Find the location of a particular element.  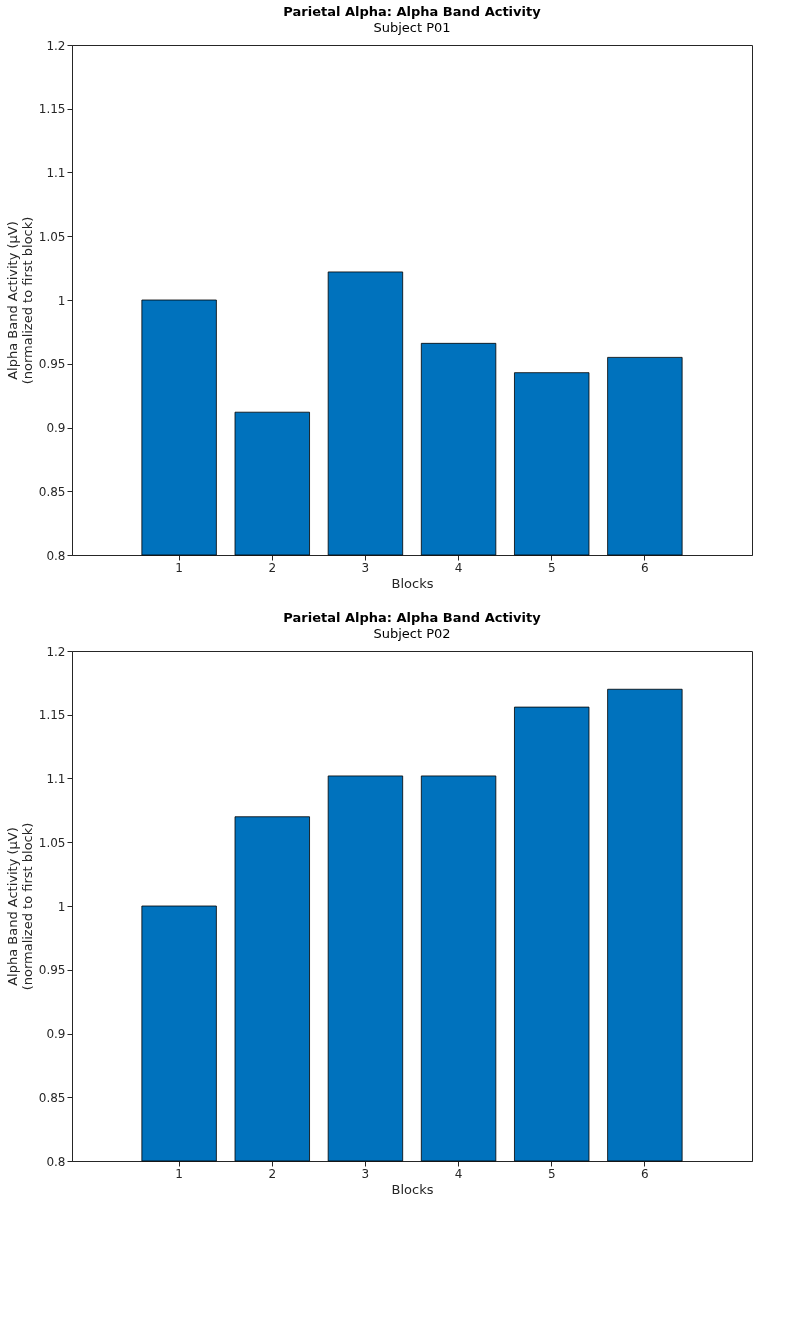

chart-subtitle: Subject P01 is located at coordinates (412, 27).